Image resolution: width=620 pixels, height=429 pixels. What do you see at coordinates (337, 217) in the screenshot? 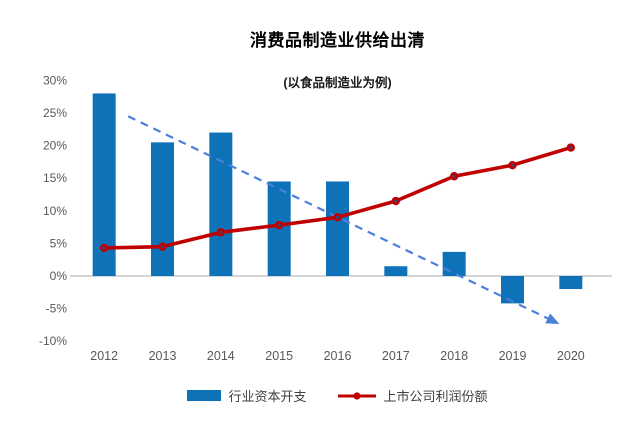
I see `line-marker-core-2016` at bounding box center [337, 217].